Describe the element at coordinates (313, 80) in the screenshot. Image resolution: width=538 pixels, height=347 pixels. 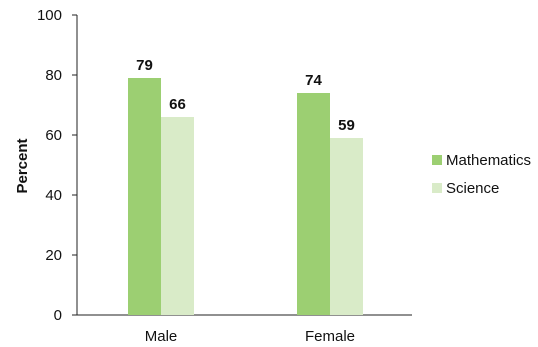
I see `data-label-mathematics-female: 74` at that location.